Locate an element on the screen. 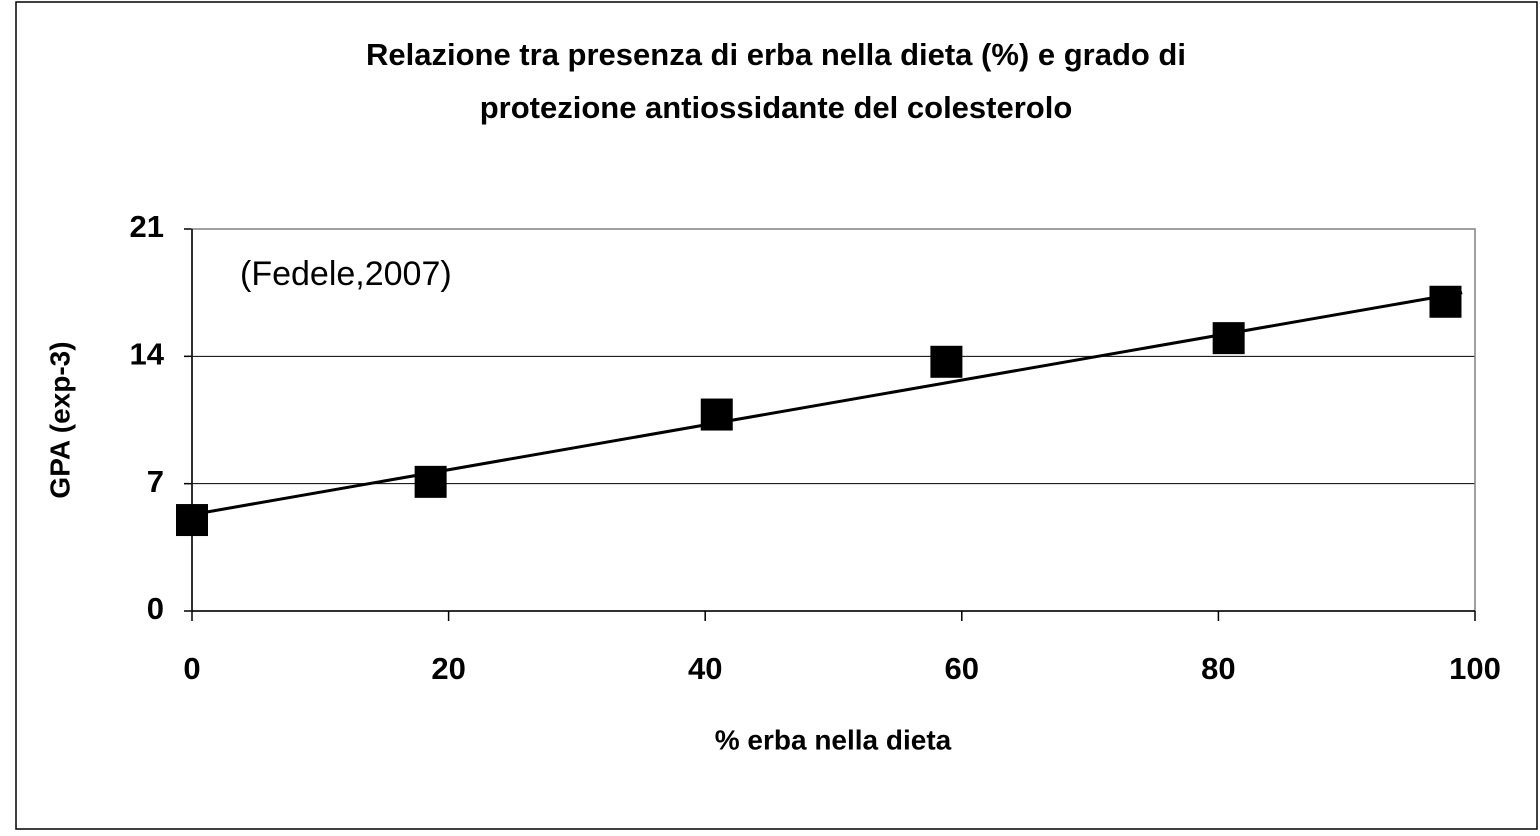 The image size is (1540, 836). y-tick-label: 7 is located at coordinates (155, 481).